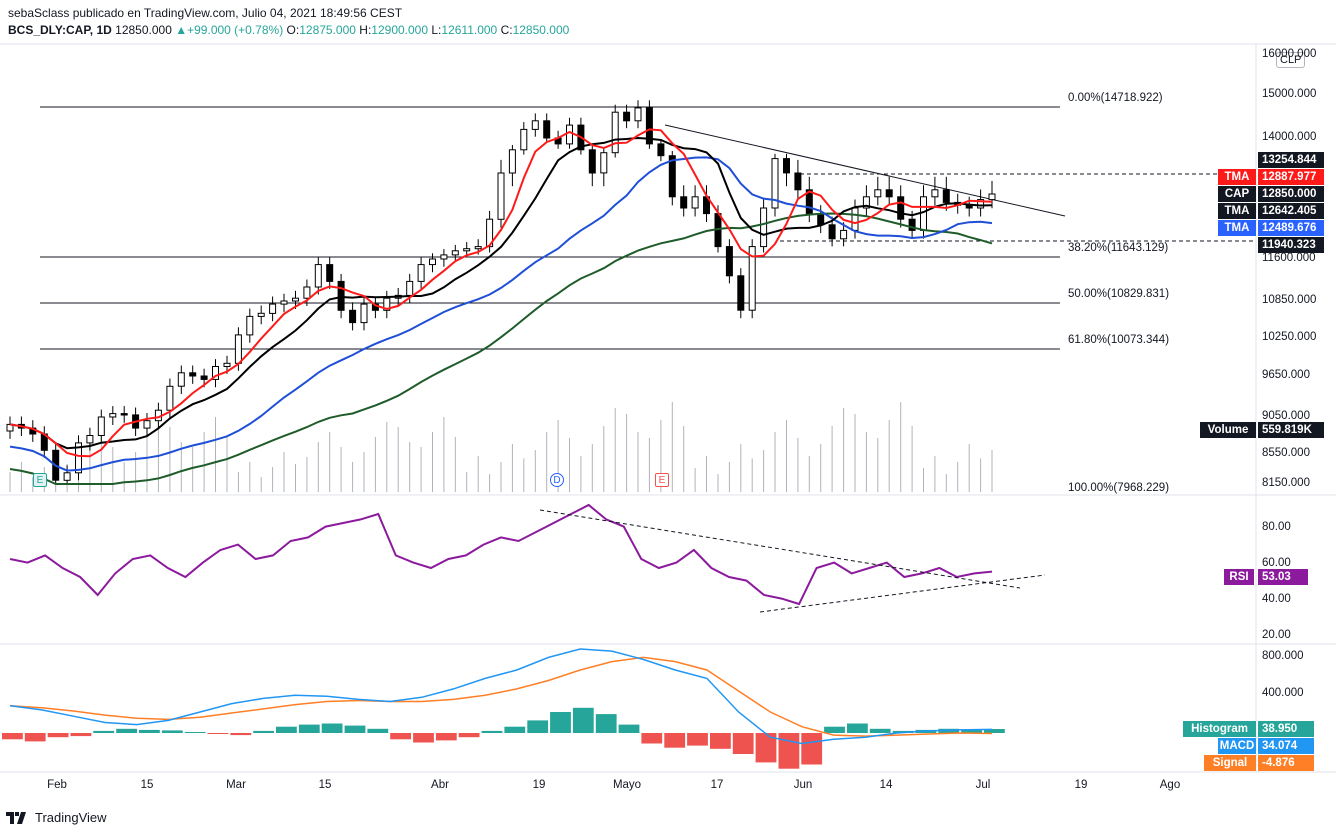 This screenshot has height=836, width=1336. I want to click on price-tag-value: 12642.405, so click(1291, 211).